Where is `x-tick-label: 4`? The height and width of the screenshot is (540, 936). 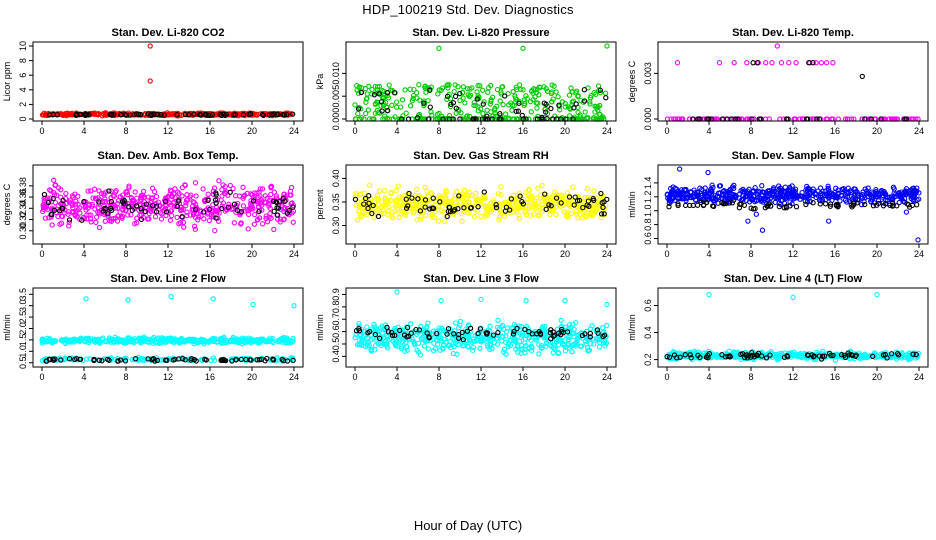 x-tick-label: 4 is located at coordinates (83, 131).